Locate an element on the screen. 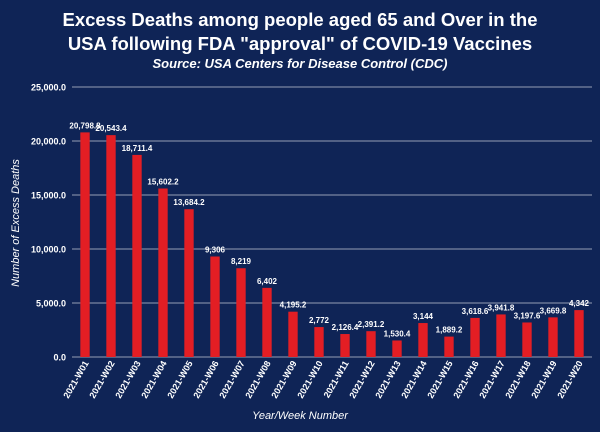  x-tick-label: 2021-W18 is located at coordinates (517, 379).